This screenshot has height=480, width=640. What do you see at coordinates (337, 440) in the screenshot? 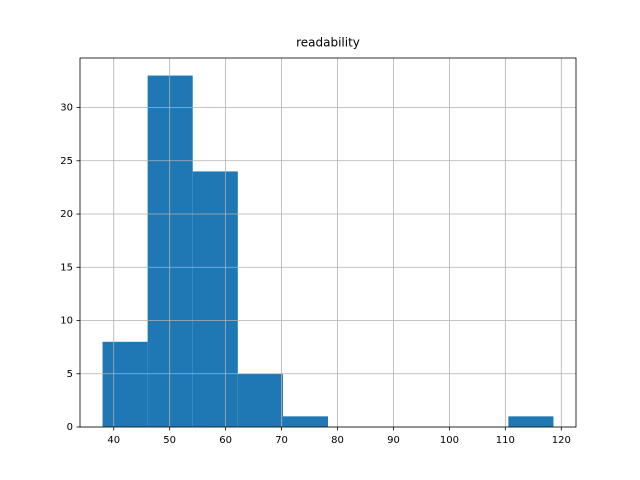
I see `x-tick-label: 80` at bounding box center [337, 440].